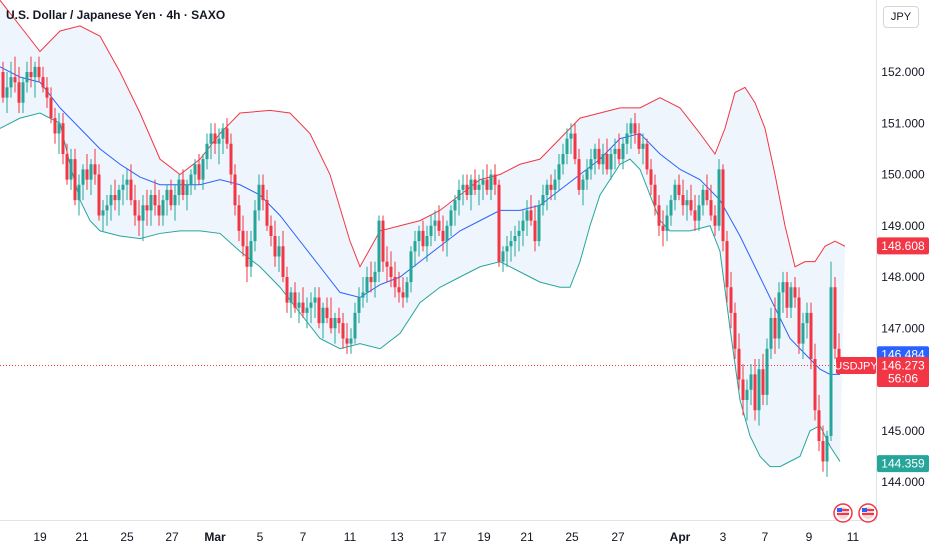 The image size is (932, 550). Describe the element at coordinates (903, 277) in the screenshot. I see `y-tick-label: 148.000` at that location.